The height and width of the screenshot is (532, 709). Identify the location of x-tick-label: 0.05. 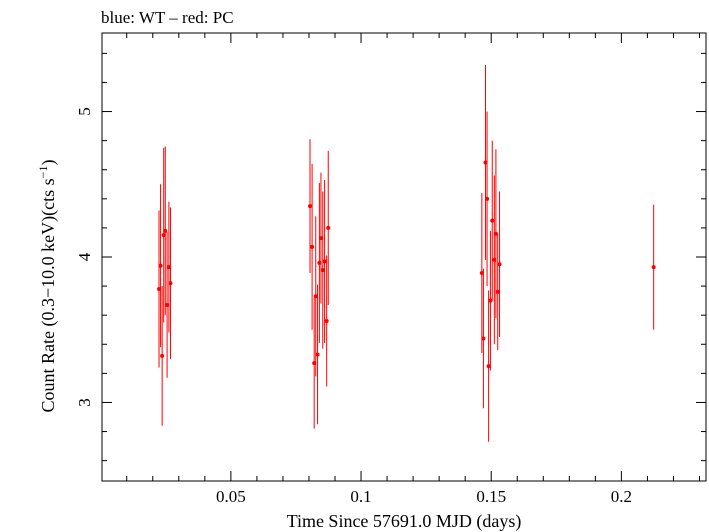
(231, 496).